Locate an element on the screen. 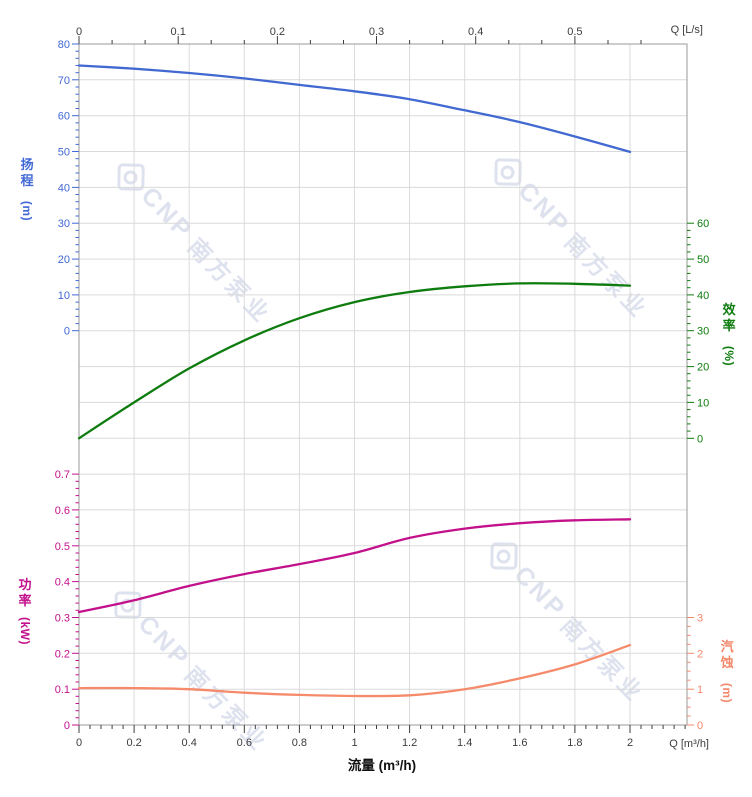 The image size is (752, 797). efficiency-axis-title-text: 效率 is located at coordinates (729, 317).